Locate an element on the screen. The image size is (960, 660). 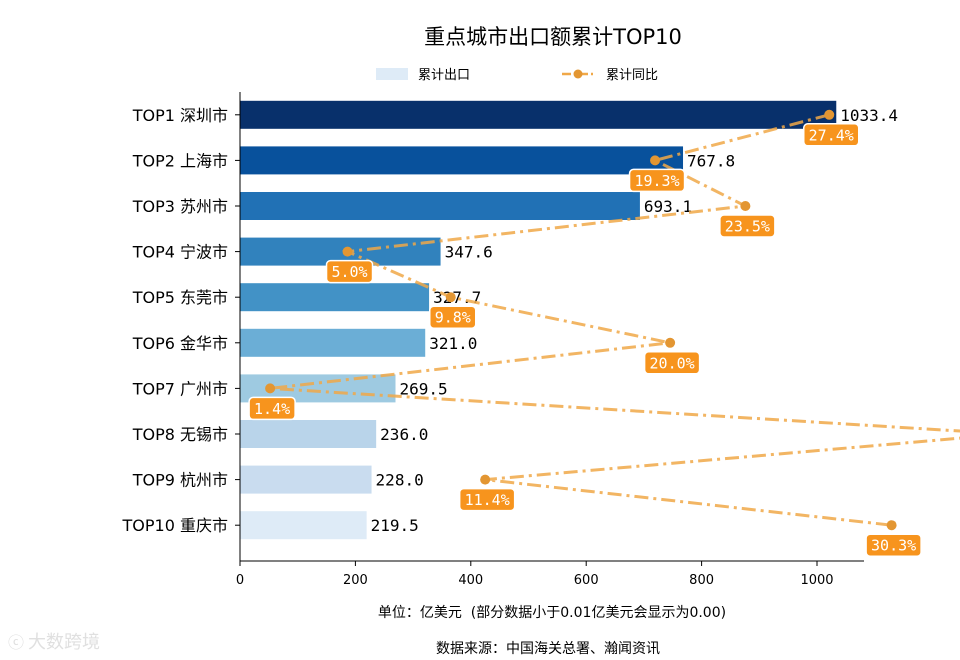
category-label: TOP6 金华市 is located at coordinates (180, 343).